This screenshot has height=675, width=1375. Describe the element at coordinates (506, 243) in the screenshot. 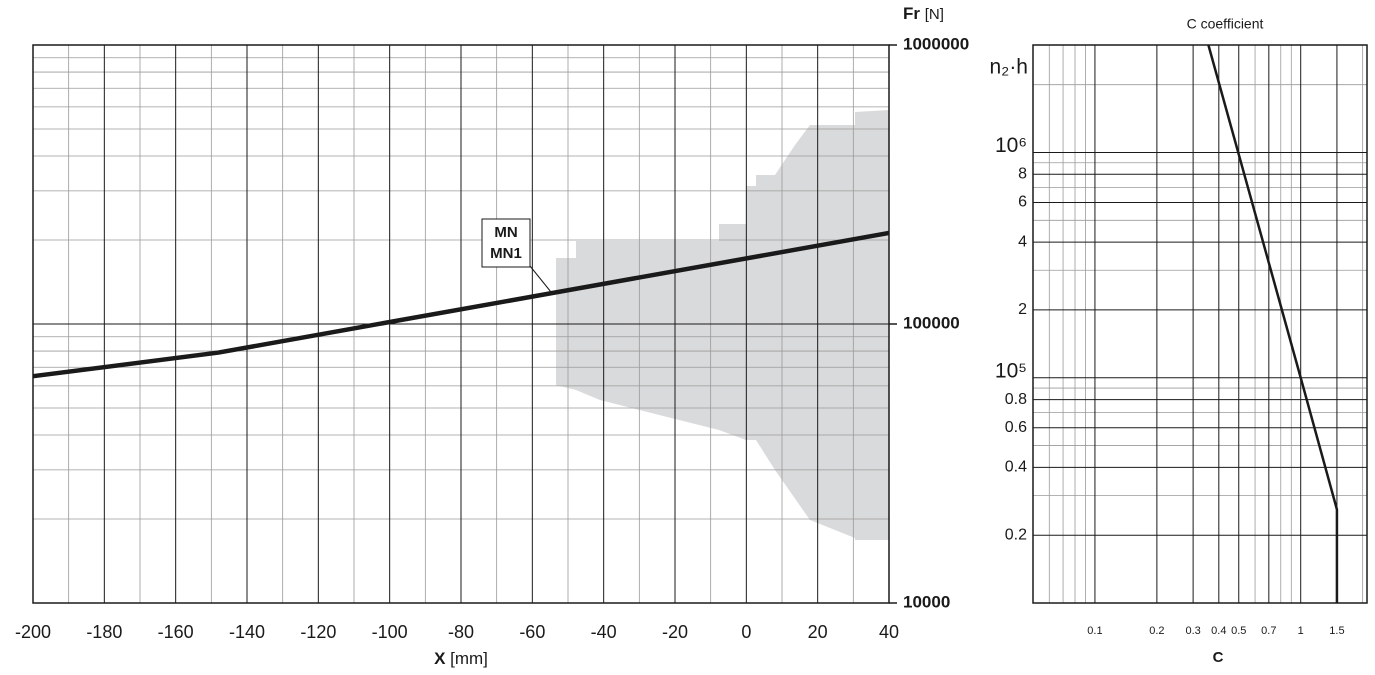

I see `annotation-box` at that location.